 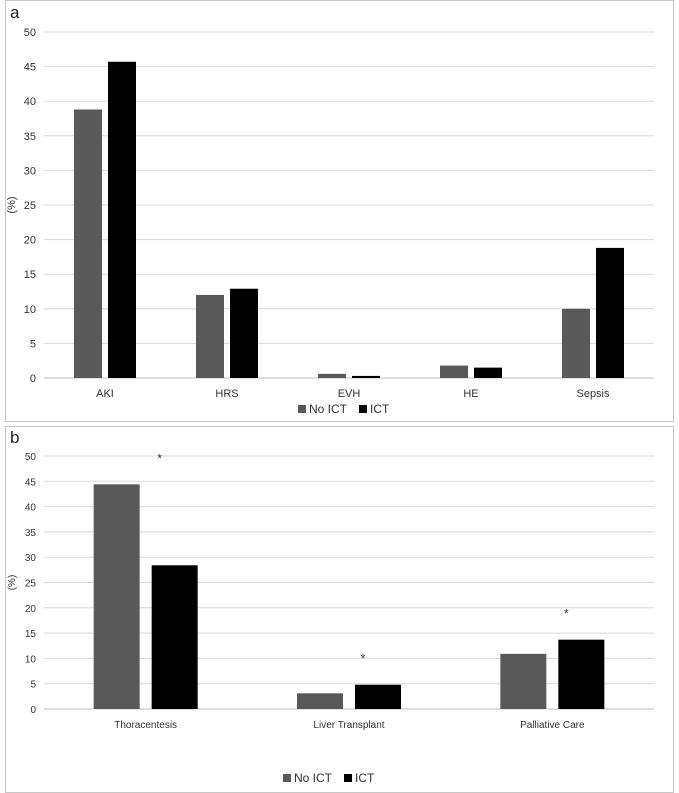 I want to click on x-category-label: EVH, so click(x=349, y=394).